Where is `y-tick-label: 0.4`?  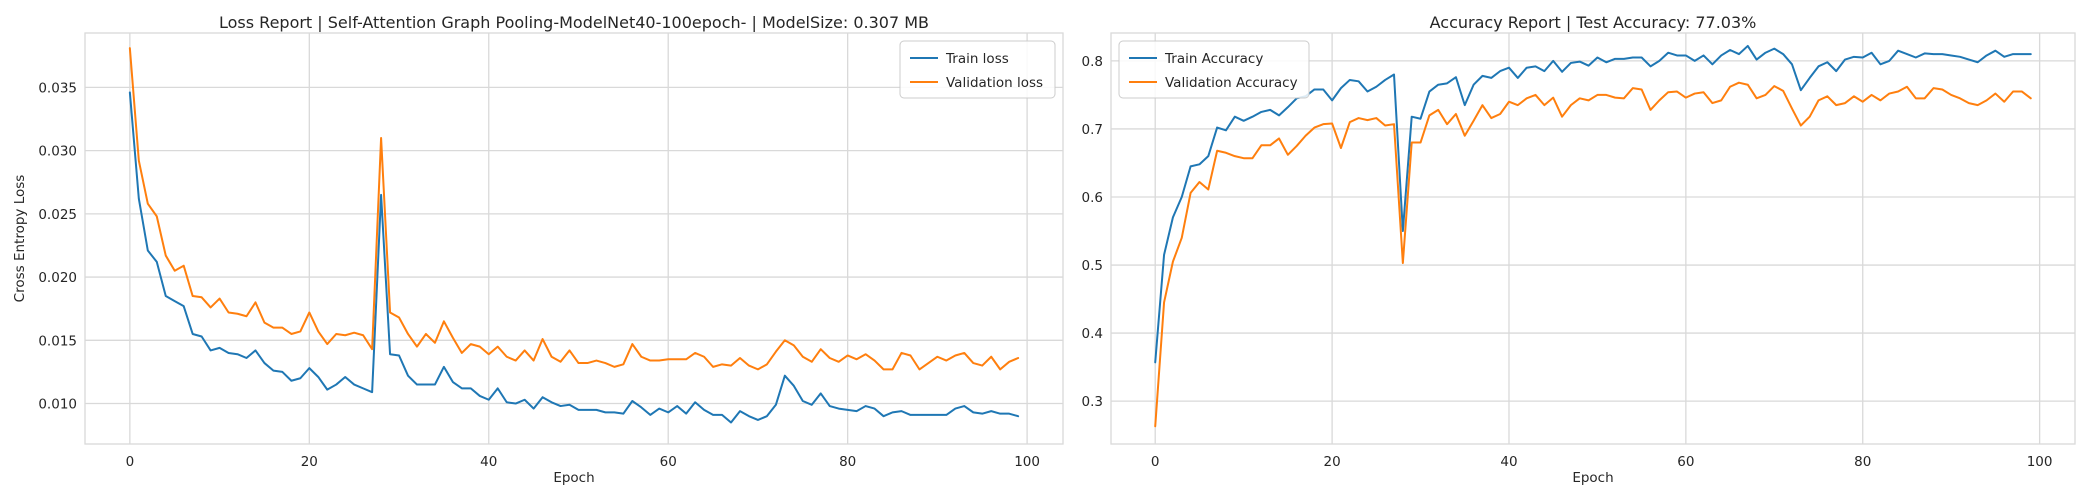
y-tick-label: 0.4 is located at coordinates (1092, 334).